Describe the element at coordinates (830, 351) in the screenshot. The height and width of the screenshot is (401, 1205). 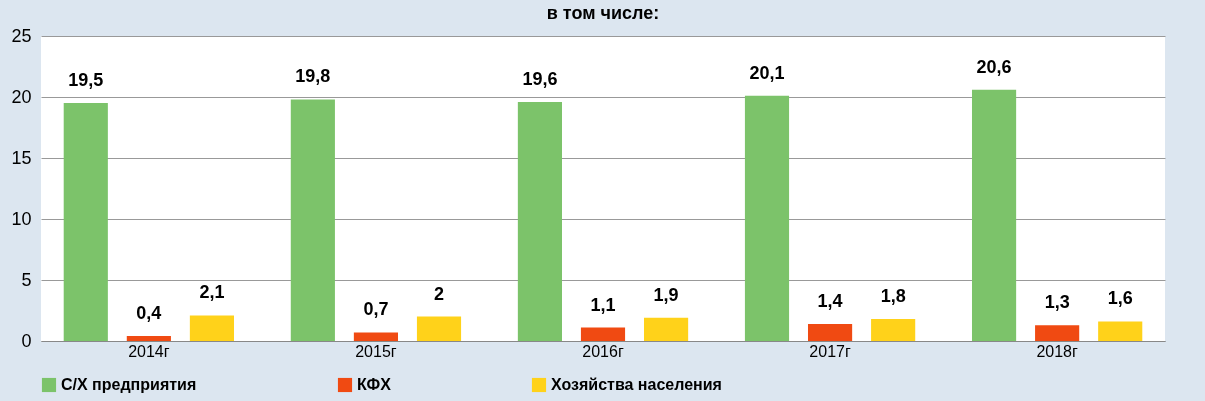
I see `x-tick-label: 2017г` at that location.